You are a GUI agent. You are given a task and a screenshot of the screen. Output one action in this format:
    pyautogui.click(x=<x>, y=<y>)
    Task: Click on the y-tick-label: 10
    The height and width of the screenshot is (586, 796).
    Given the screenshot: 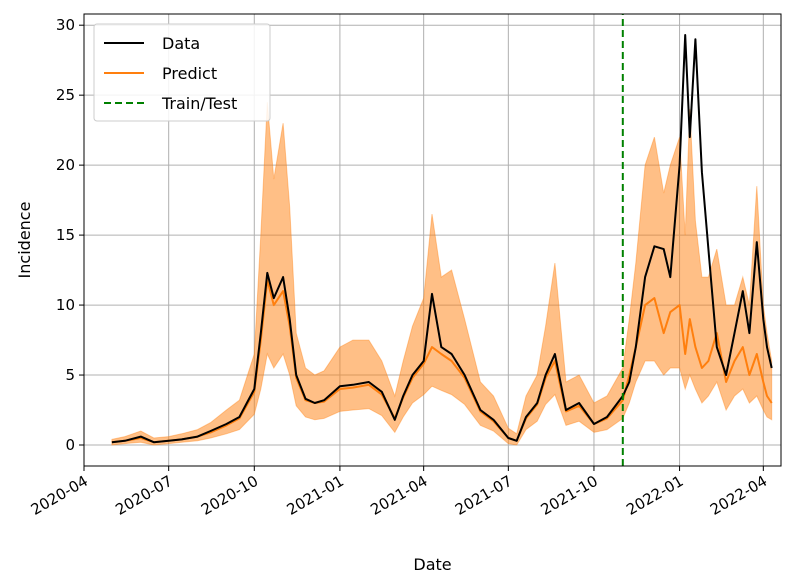 What is the action you would take?
    pyautogui.click(x=65, y=305)
    